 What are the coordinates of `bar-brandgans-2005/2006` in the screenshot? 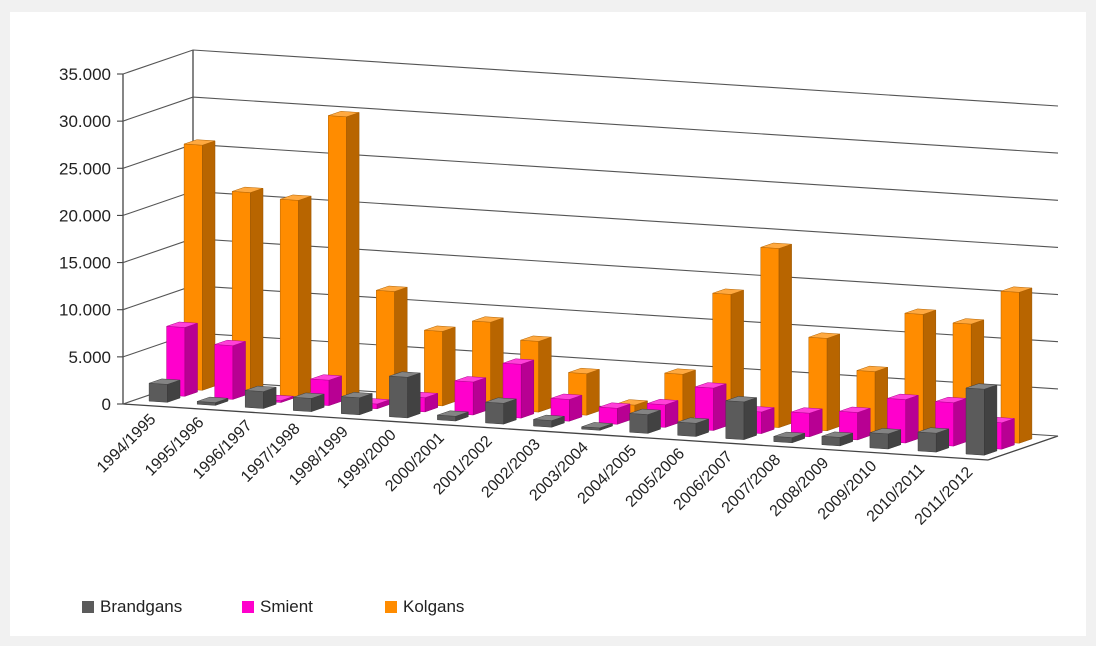 It's located at (693, 427).